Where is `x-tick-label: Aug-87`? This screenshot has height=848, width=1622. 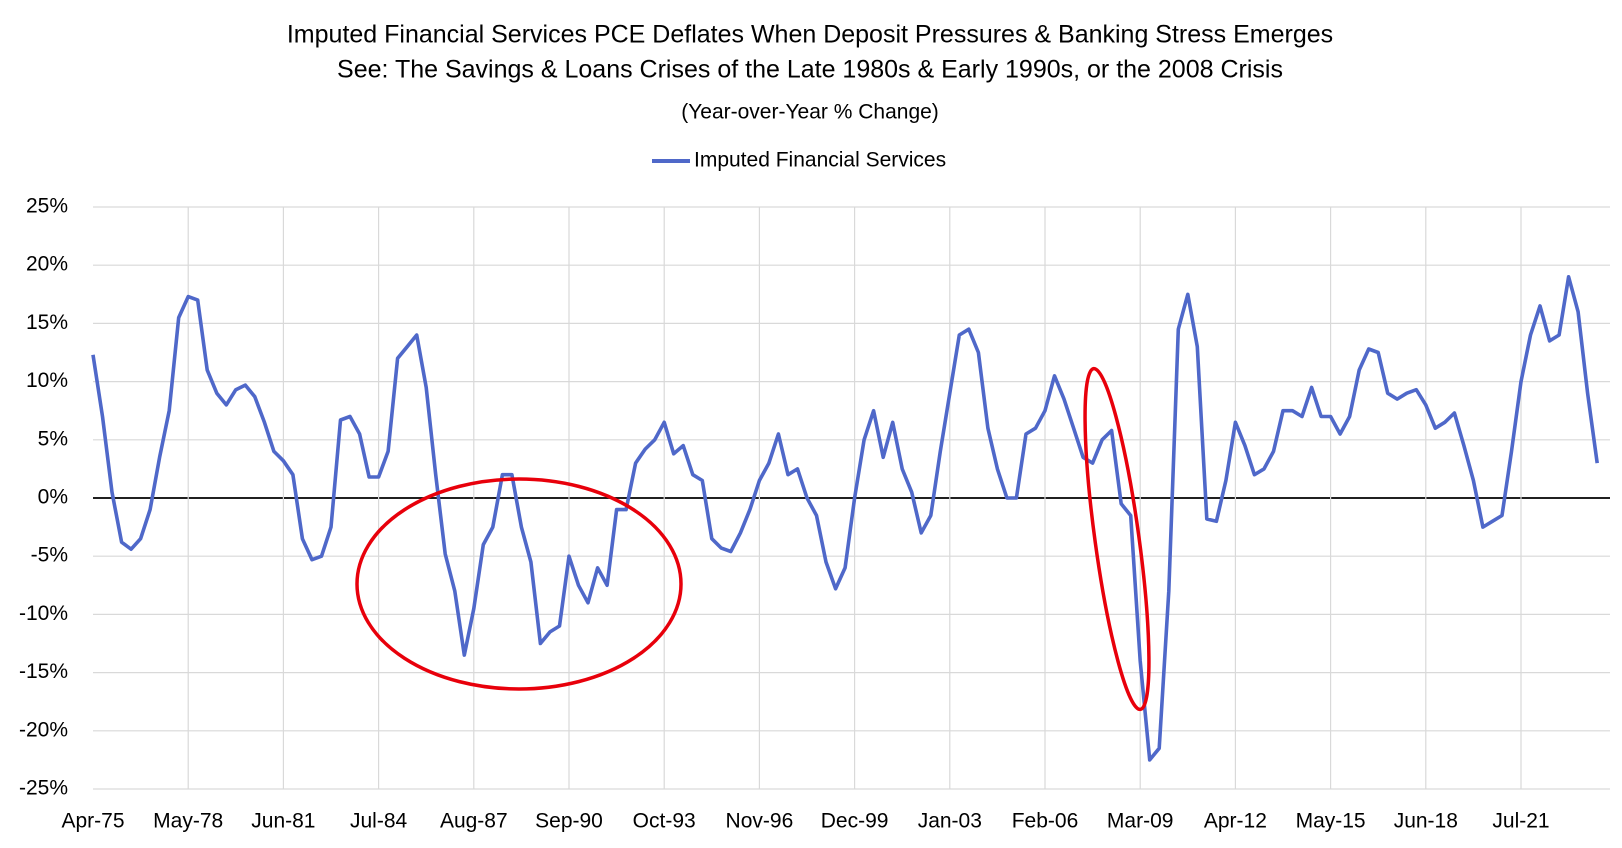 x-tick-label: Aug-87 is located at coordinates (474, 821).